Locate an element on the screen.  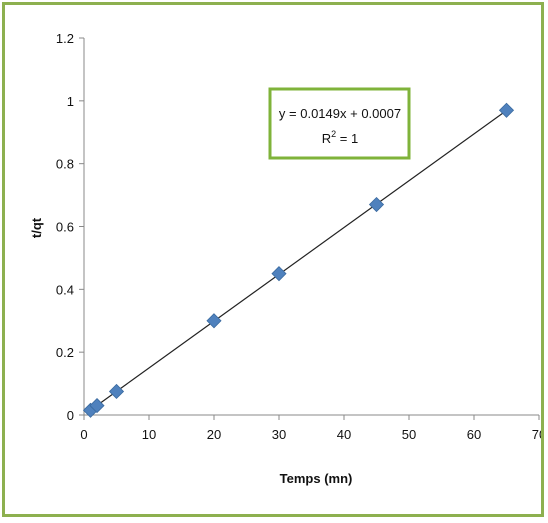
y-tick-label: 0 is located at coordinates (70, 415).